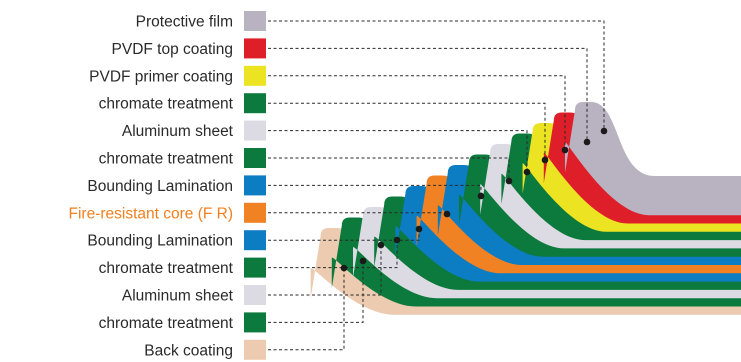 Image resolution: width=741 pixels, height=362 pixels. Describe the element at coordinates (447, 214) in the screenshot. I see `leader-dot-fire-resistant-core` at that location.